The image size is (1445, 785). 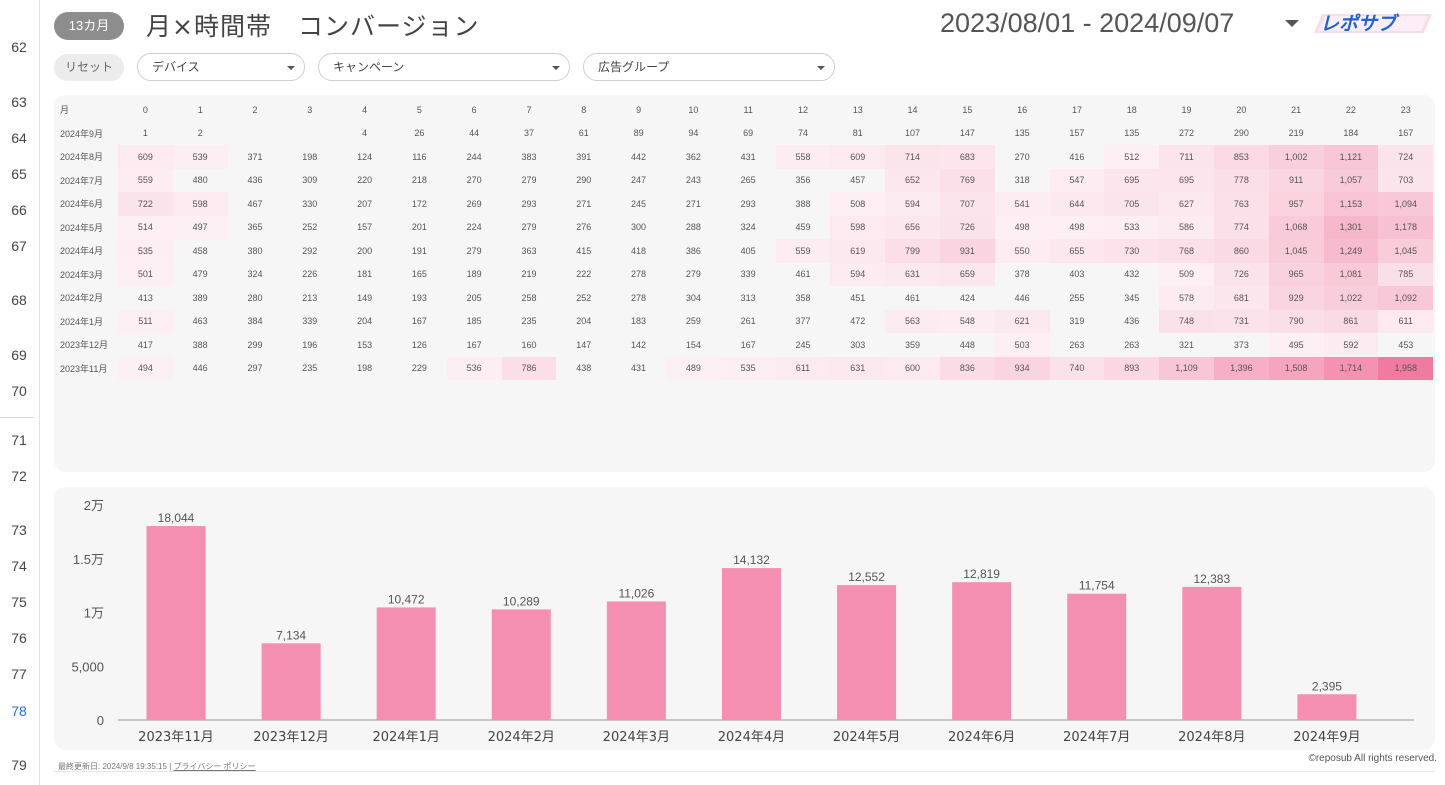 I want to click on month-row-label: 2024年7月, so click(x=82, y=180).